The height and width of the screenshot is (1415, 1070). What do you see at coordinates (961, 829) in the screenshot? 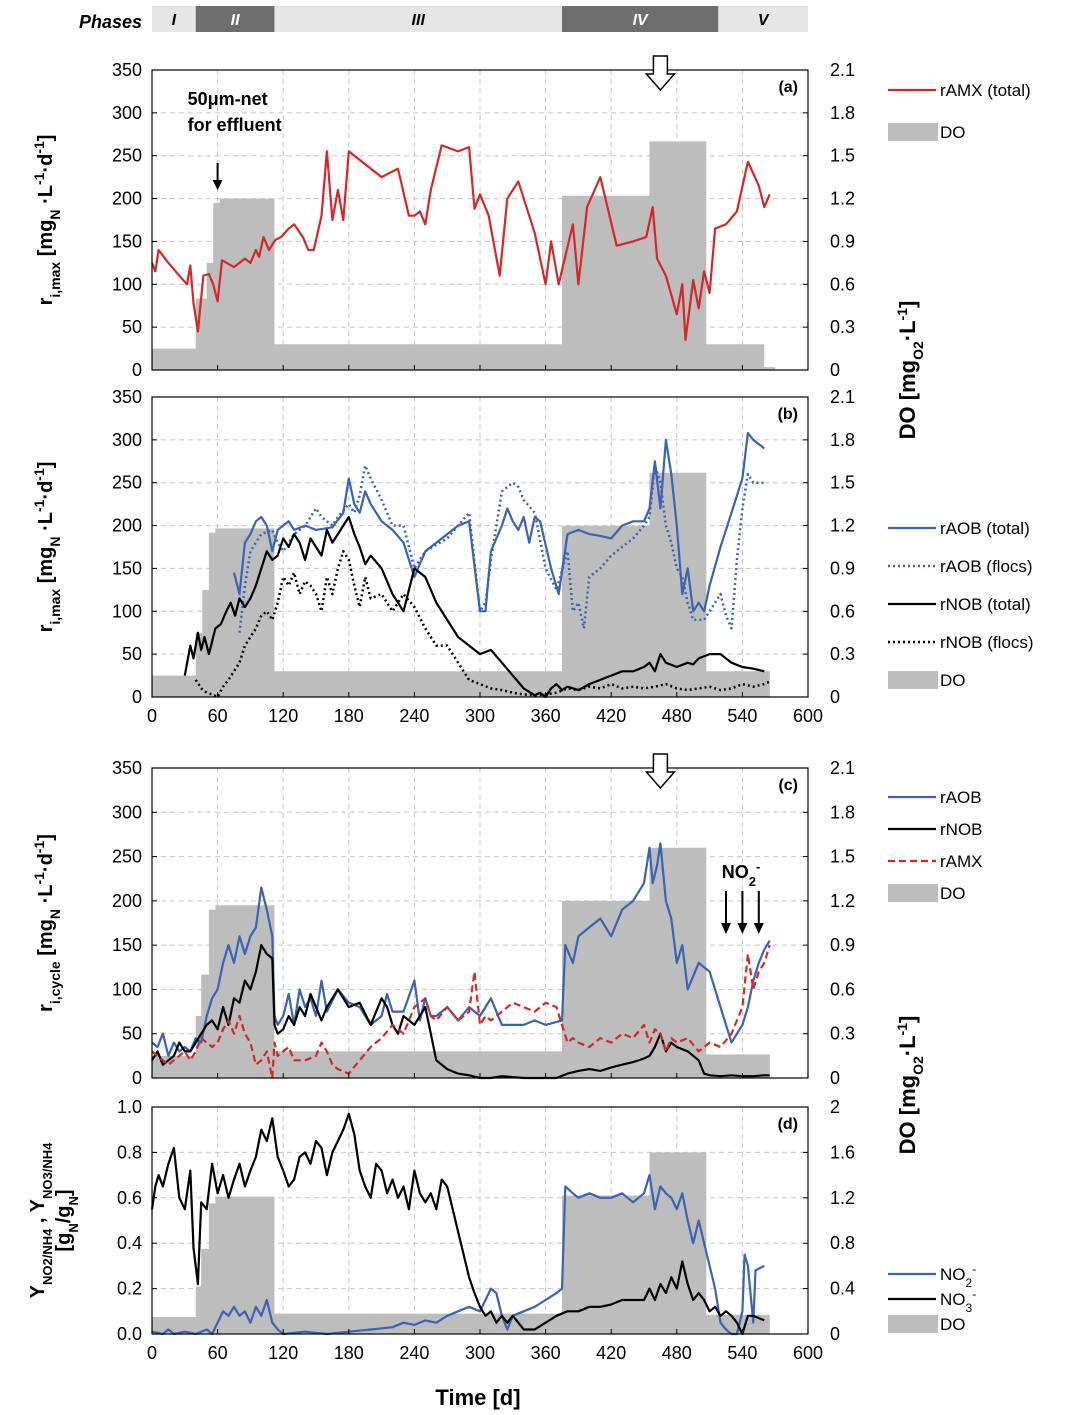
I see `legend-label: rNOB` at bounding box center [961, 829].